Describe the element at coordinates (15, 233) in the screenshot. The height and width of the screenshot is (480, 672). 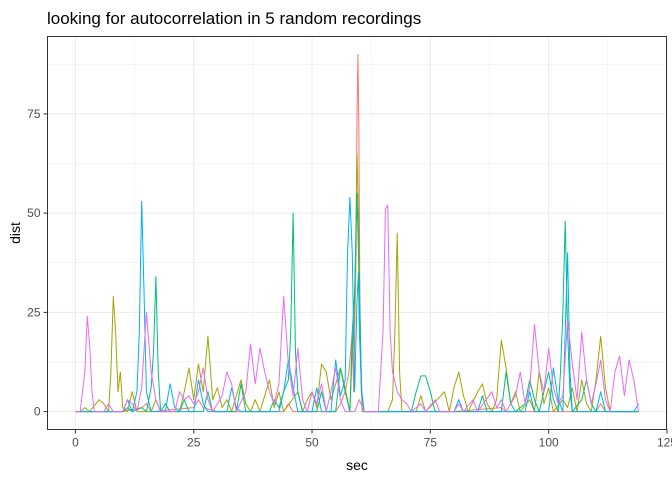
I see `y-axis-label: dist` at that location.